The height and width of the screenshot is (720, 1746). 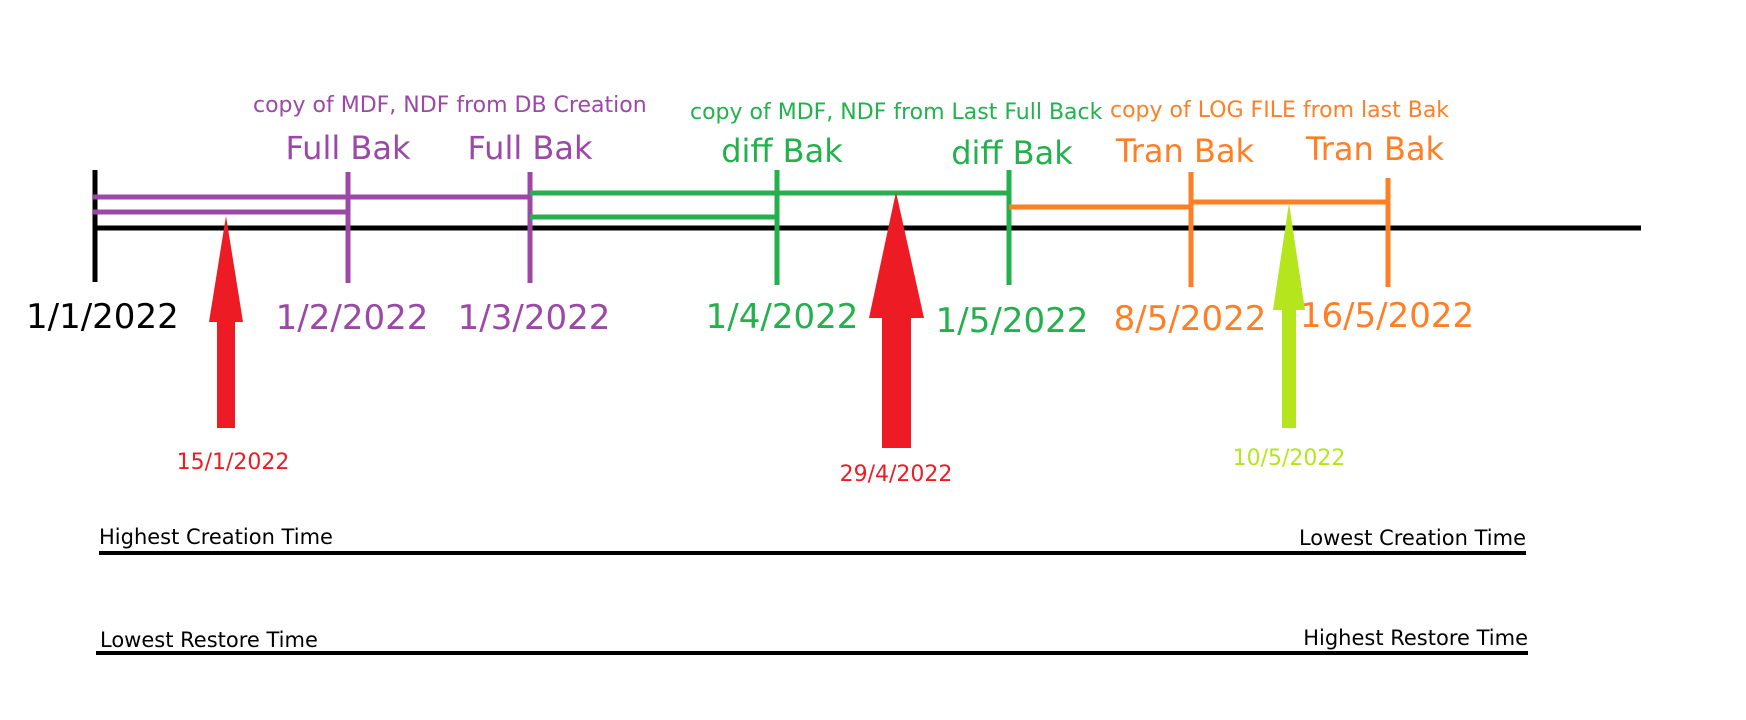 What do you see at coordinates (102, 317) in the screenshot?
I see `start-date: 1/1/2022` at bounding box center [102, 317].